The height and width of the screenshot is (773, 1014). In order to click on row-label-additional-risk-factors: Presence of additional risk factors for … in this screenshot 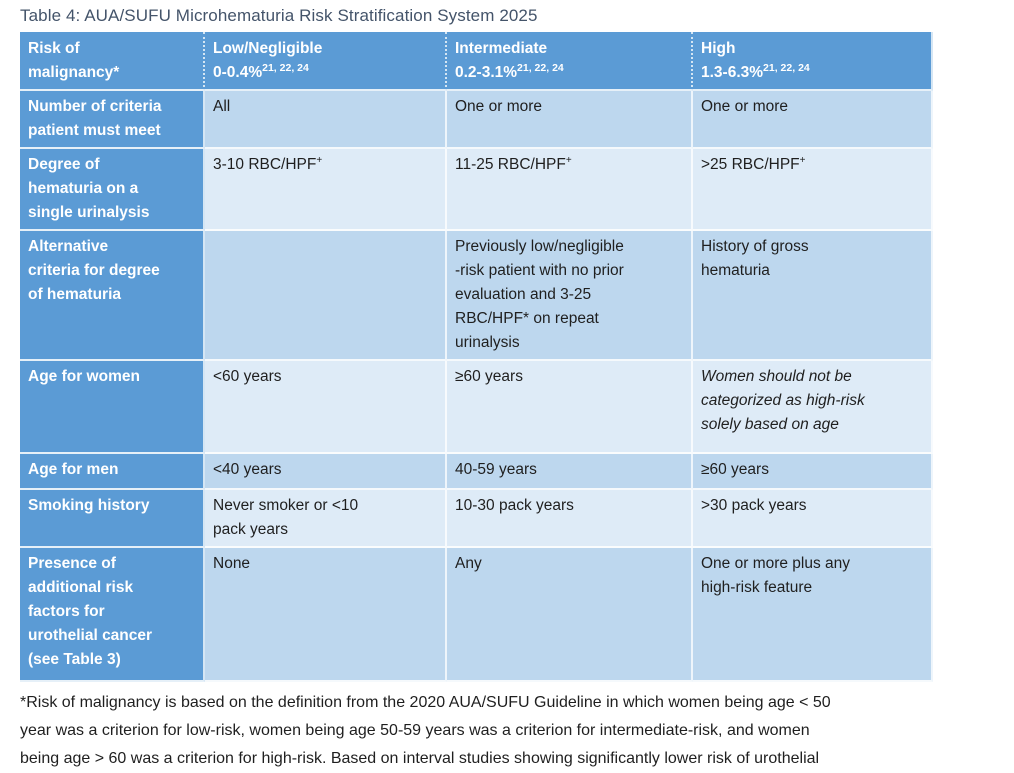, I will do `click(112, 615)`.